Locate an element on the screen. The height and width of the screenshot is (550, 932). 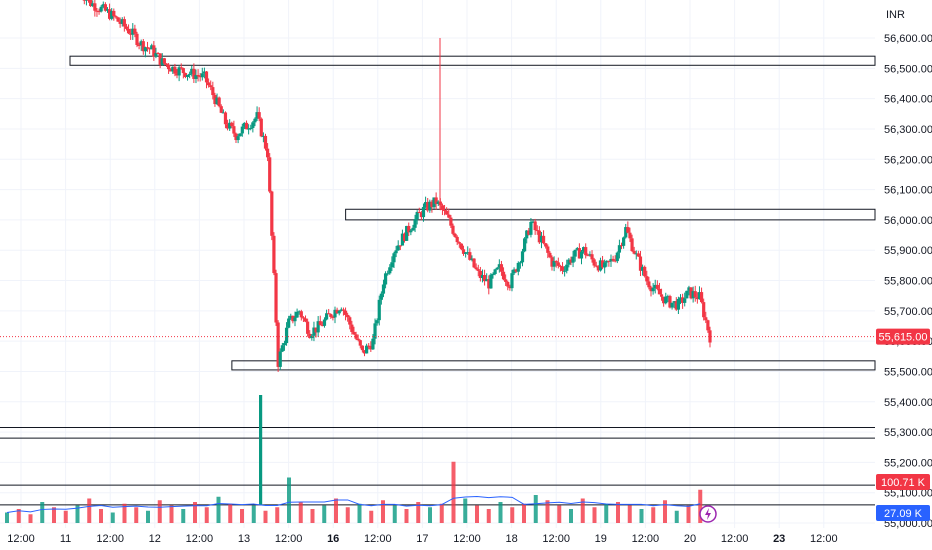
volume-ma-label: 27.09 K is located at coordinates (903, 514).